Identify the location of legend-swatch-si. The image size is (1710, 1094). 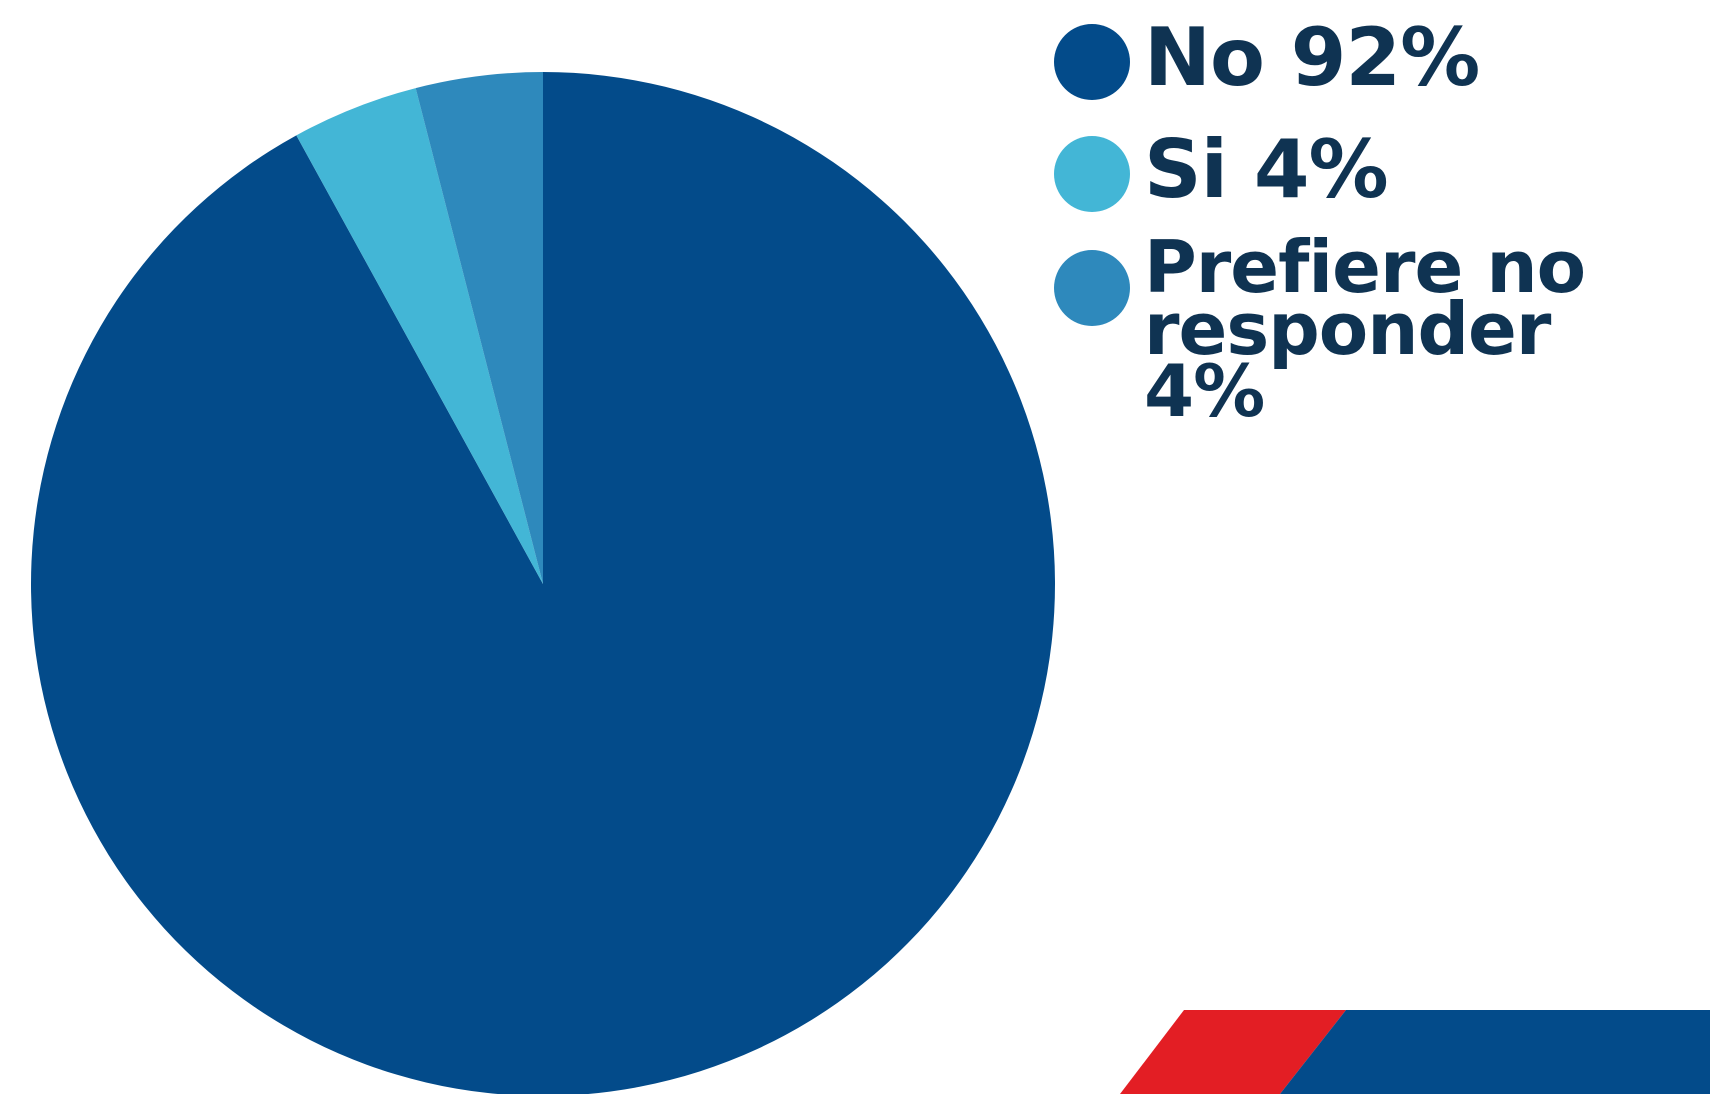
(1092, 174).